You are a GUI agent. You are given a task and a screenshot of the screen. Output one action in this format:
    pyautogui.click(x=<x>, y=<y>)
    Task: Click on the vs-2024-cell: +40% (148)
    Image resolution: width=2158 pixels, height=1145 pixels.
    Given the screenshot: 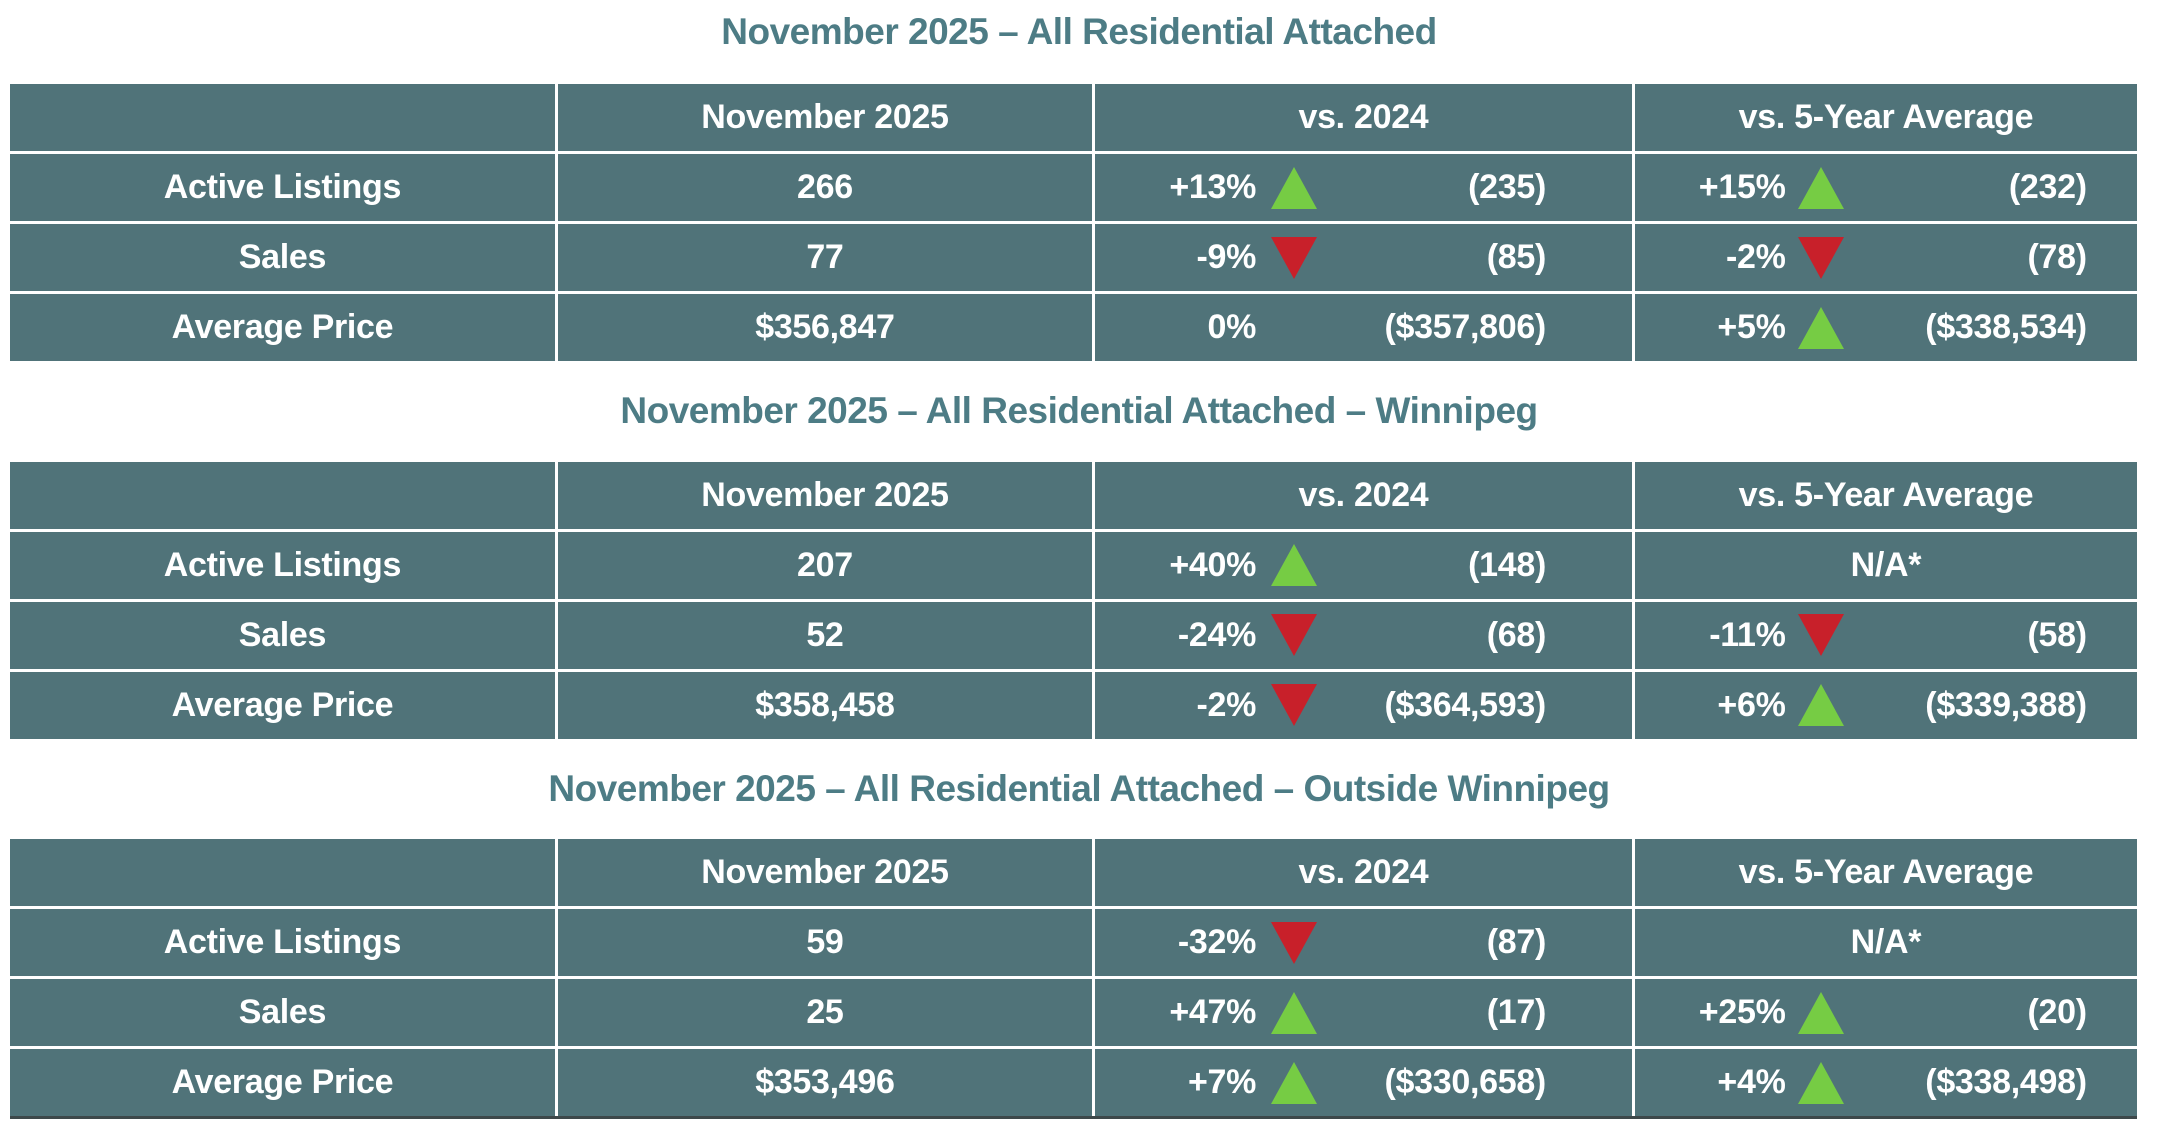 What is the action you would take?
    pyautogui.click(x=1363, y=565)
    